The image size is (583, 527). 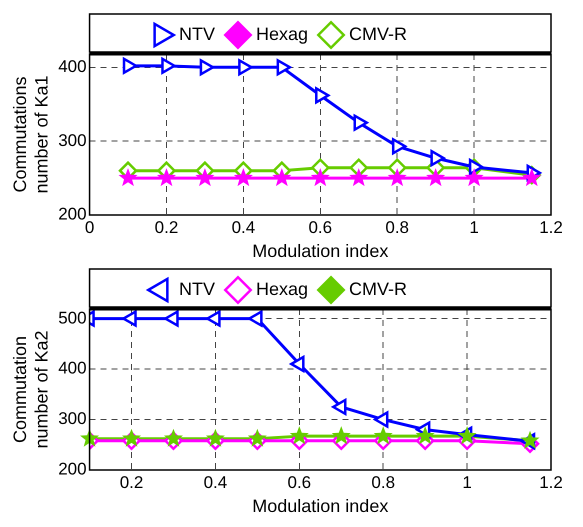 What do you see at coordinates (72, 318) in the screenshot?
I see `y-tick-label: 500` at bounding box center [72, 318].